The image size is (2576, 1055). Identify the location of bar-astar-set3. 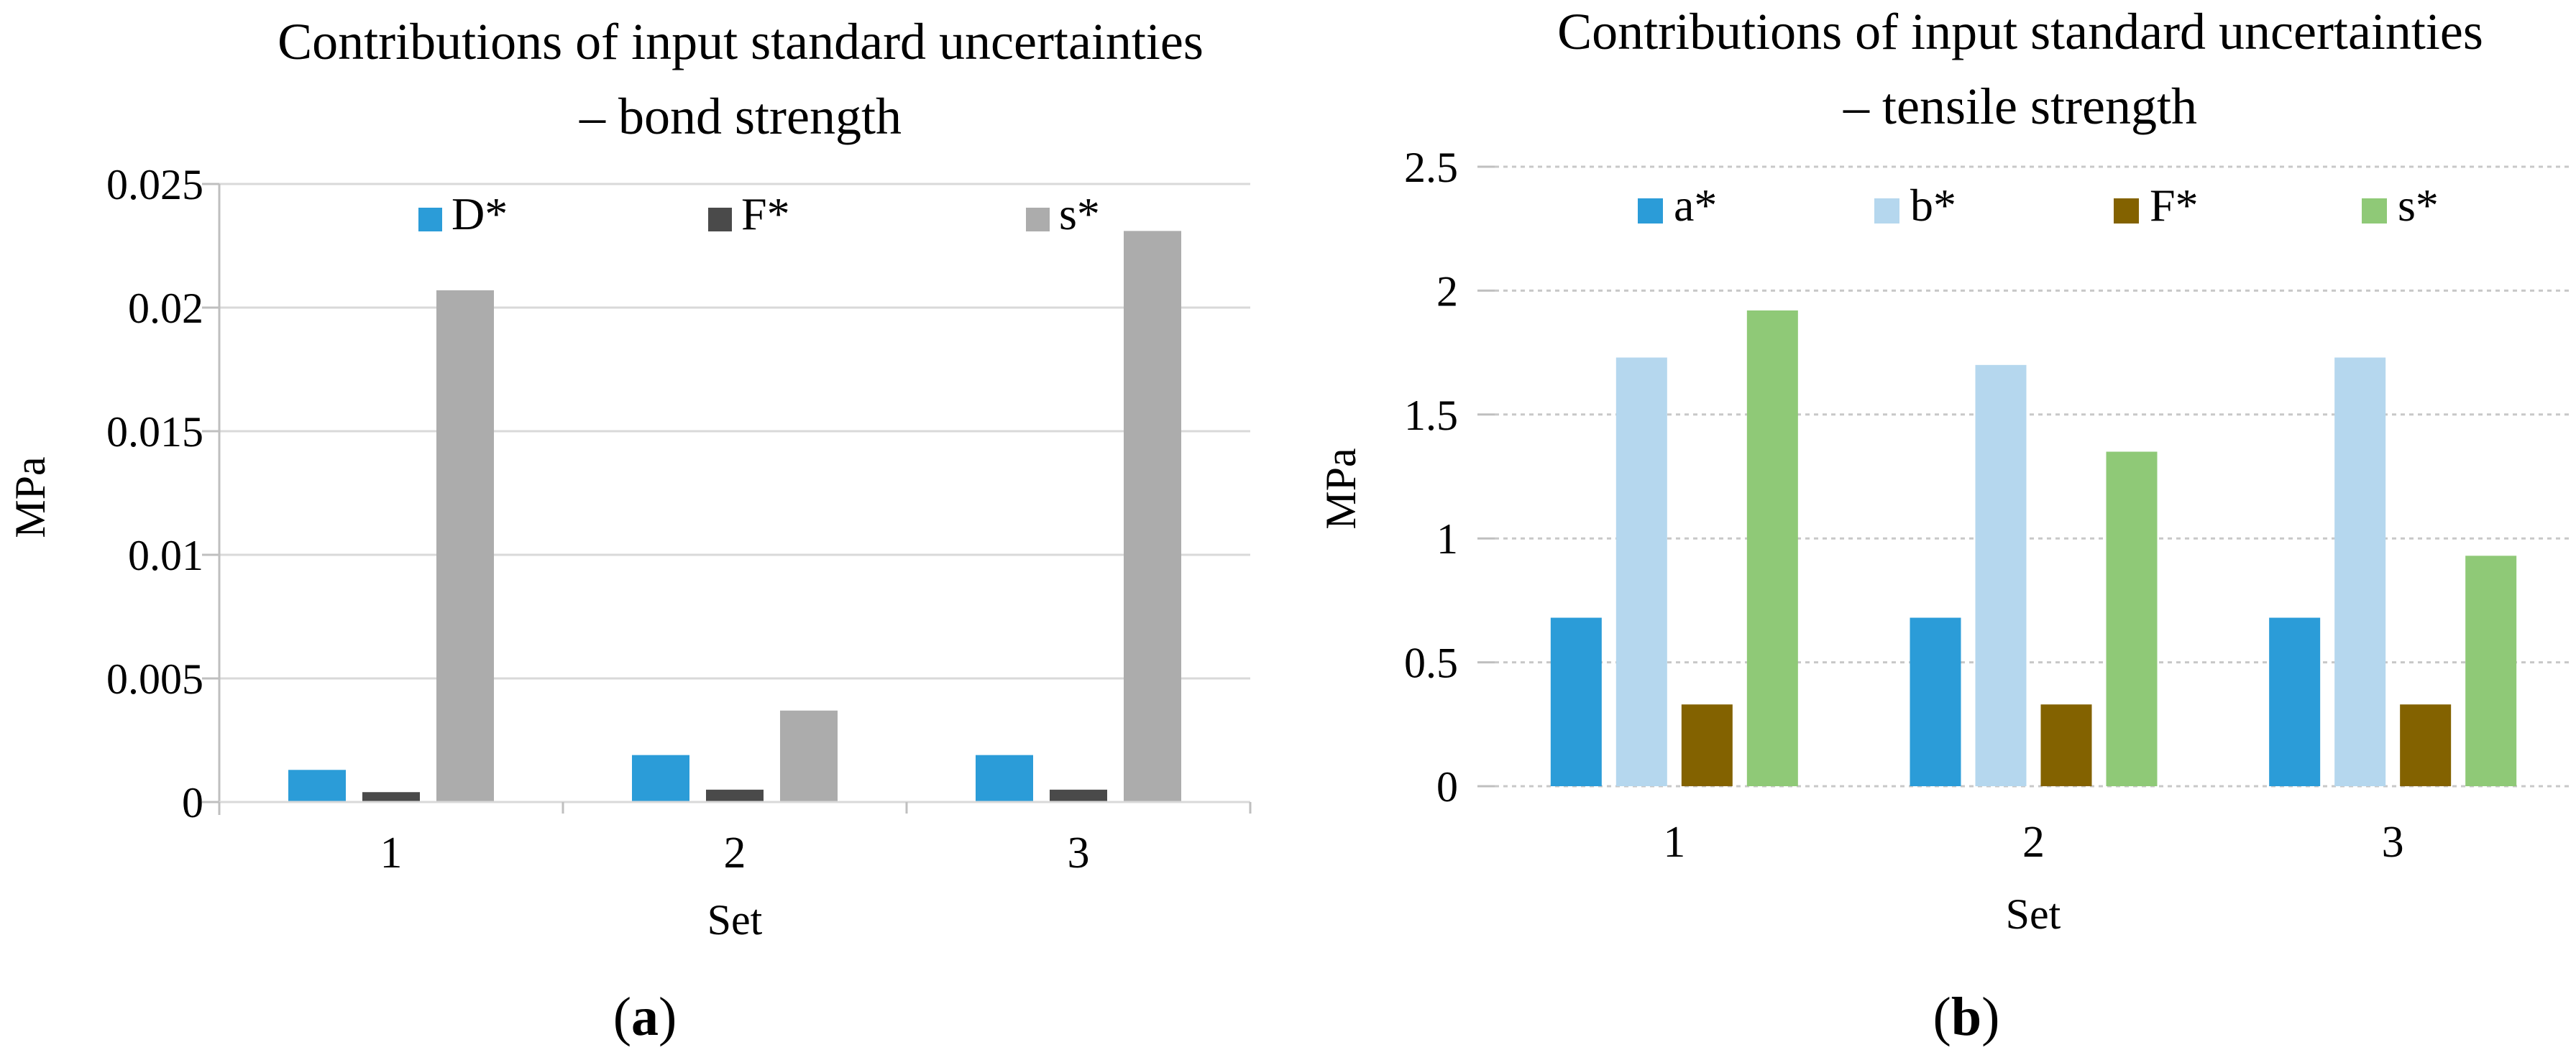
(2295, 701).